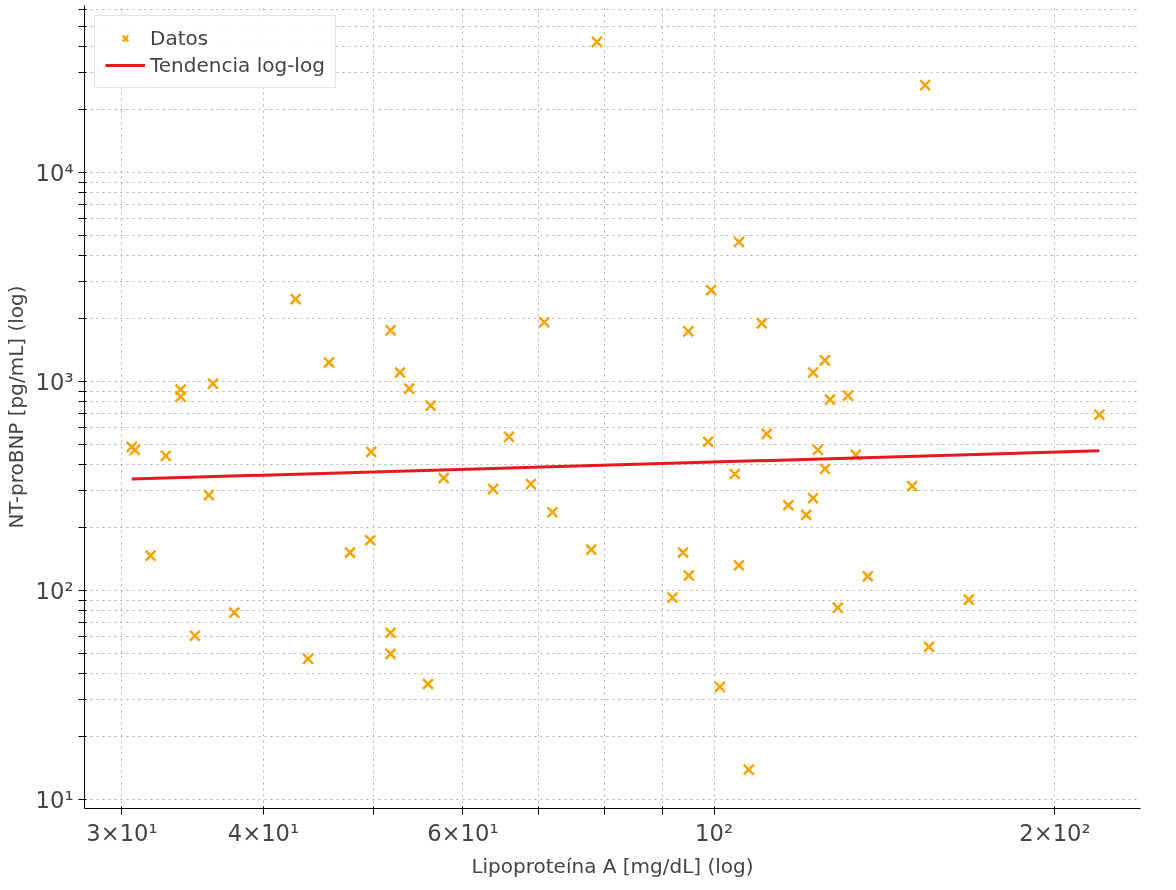  I want to click on x-tick-label: 3×10¹, so click(122, 832).